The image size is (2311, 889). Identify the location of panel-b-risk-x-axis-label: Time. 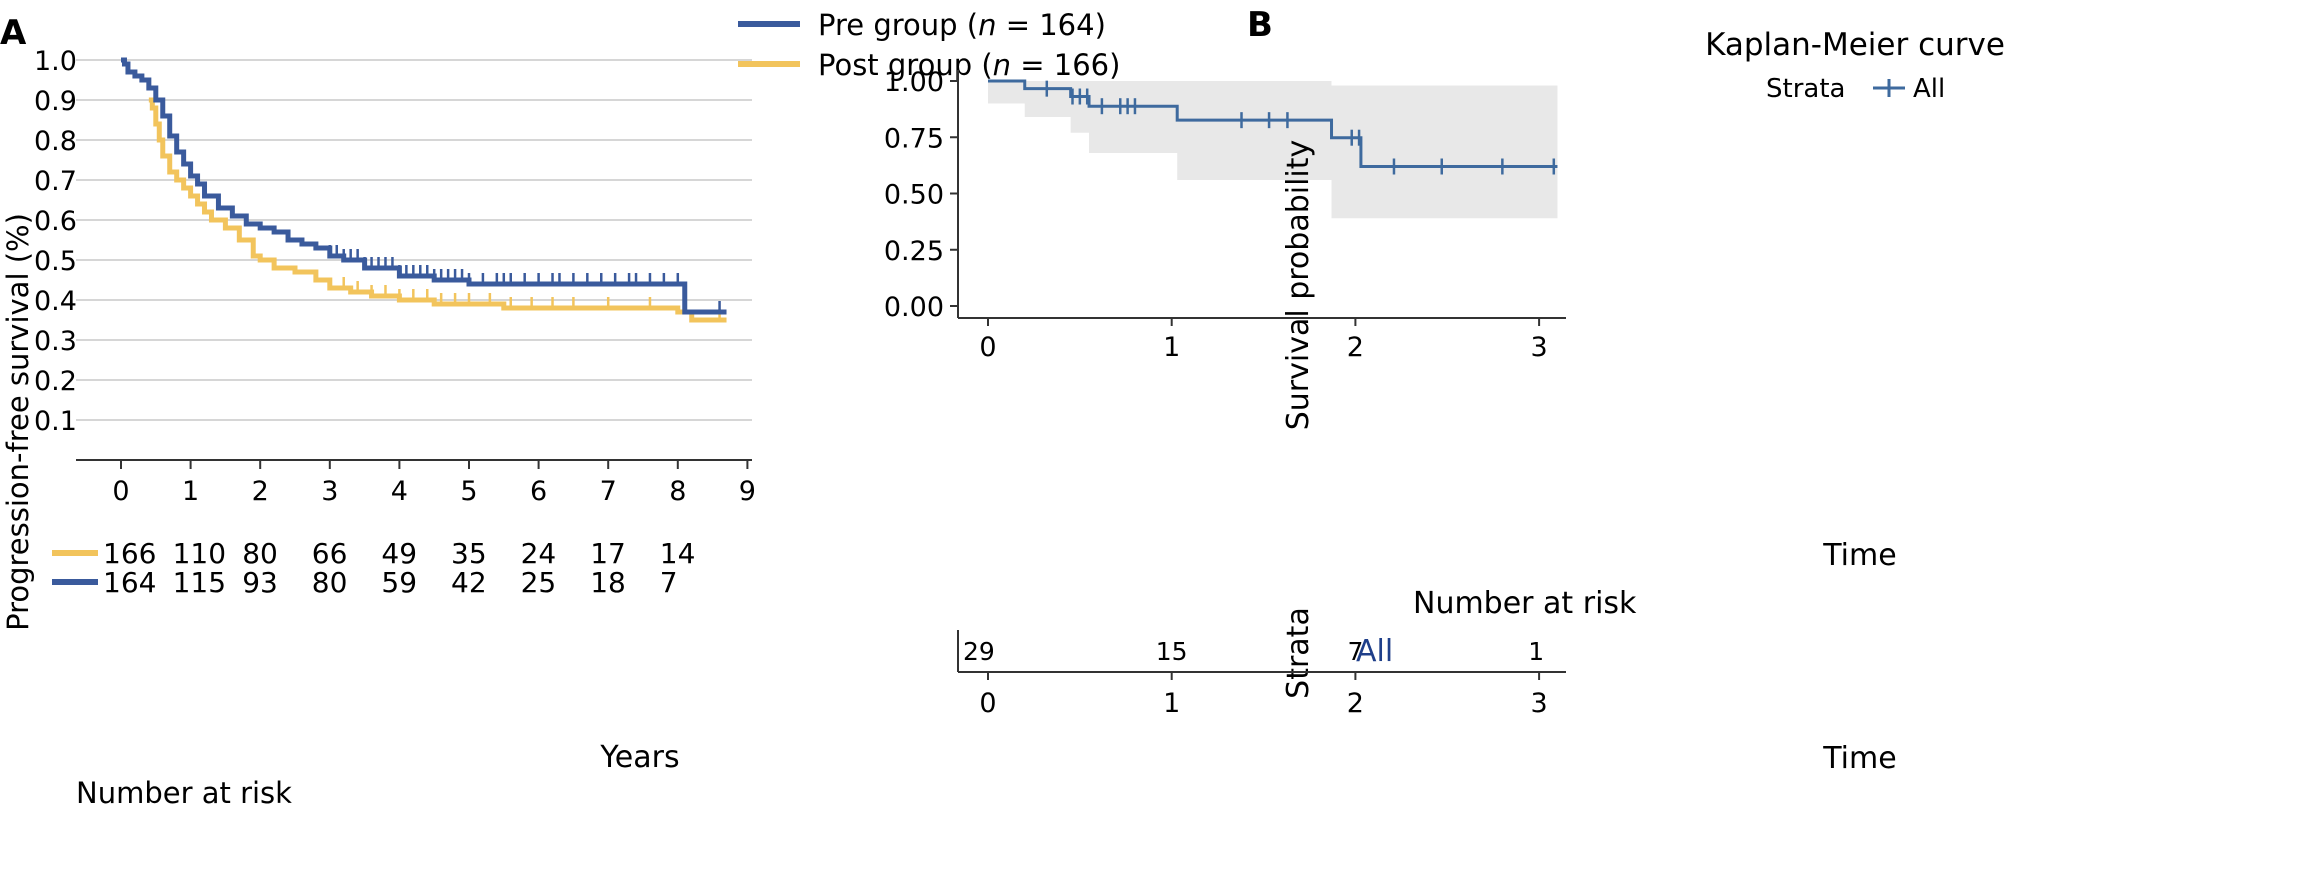
(1859, 758).